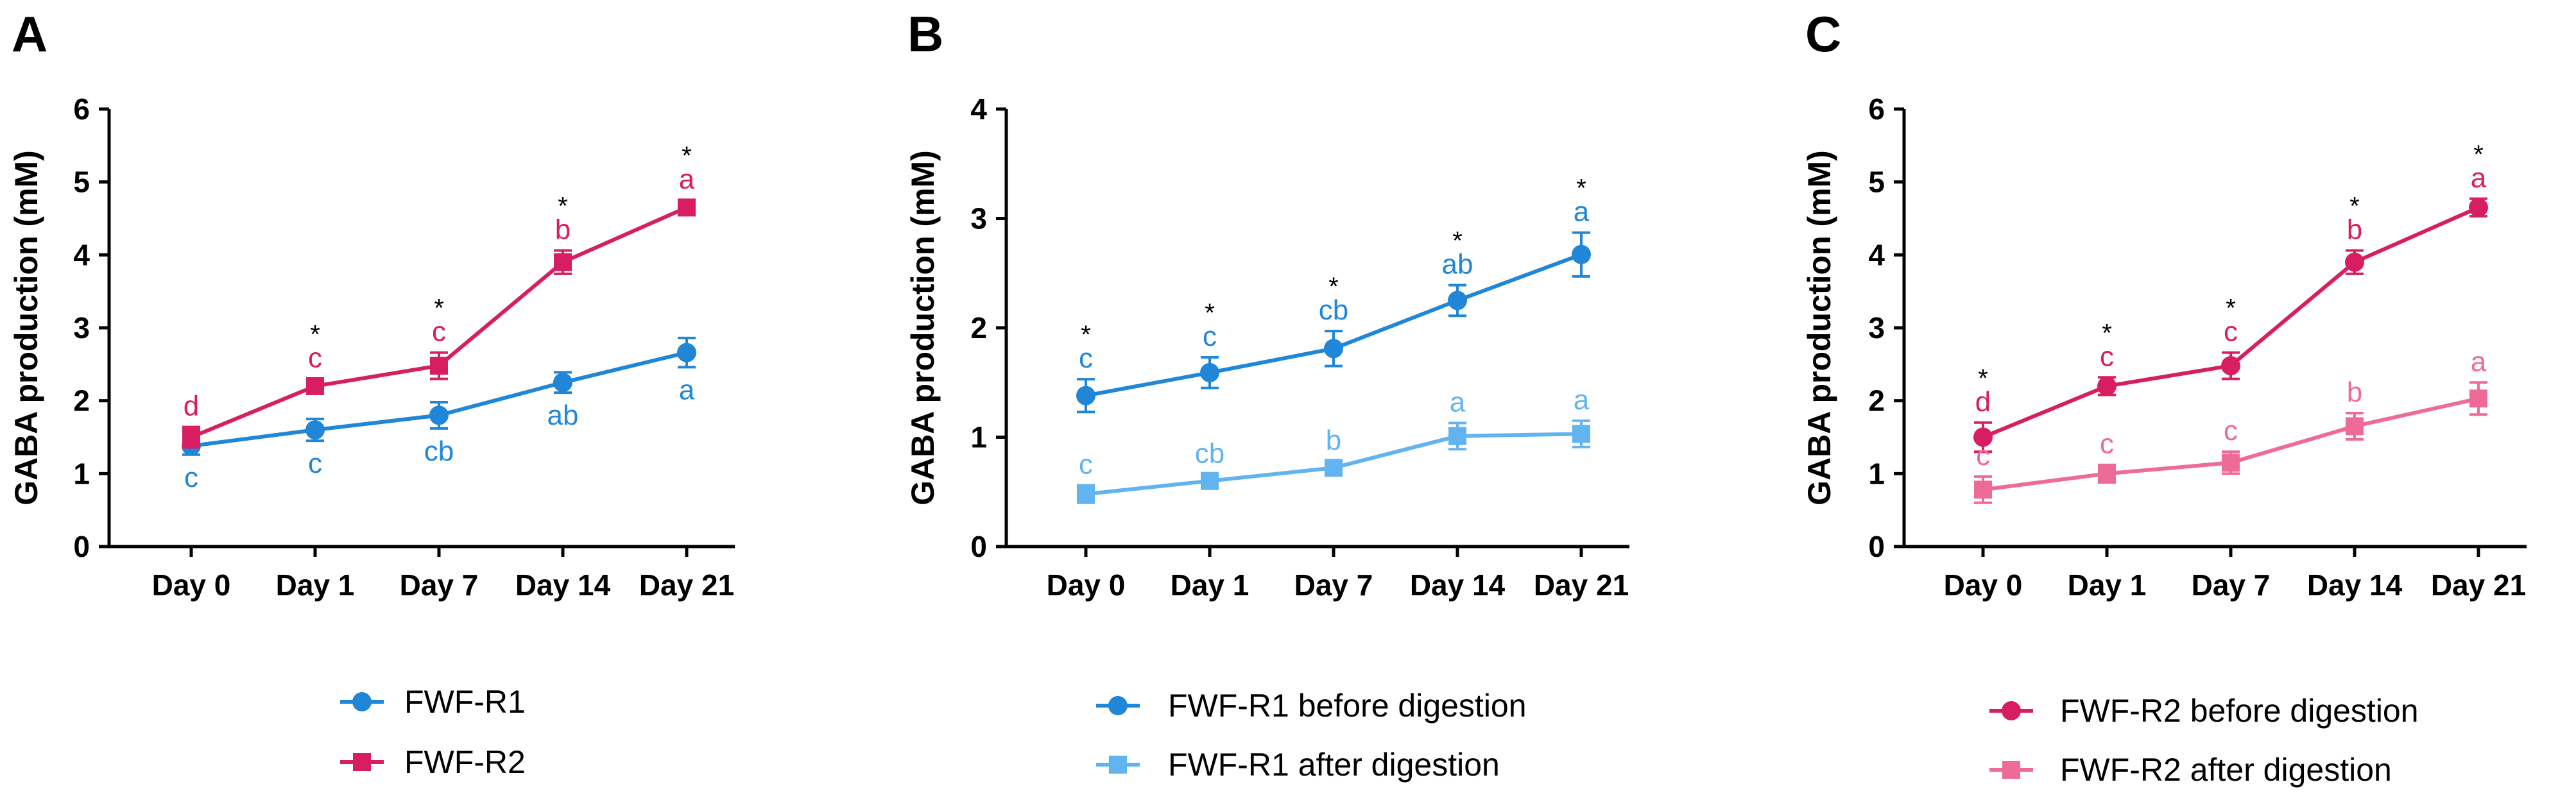 This screenshot has width=2576, height=807. What do you see at coordinates (81, 182) in the screenshot?
I see `y-tick-label: 5` at bounding box center [81, 182].